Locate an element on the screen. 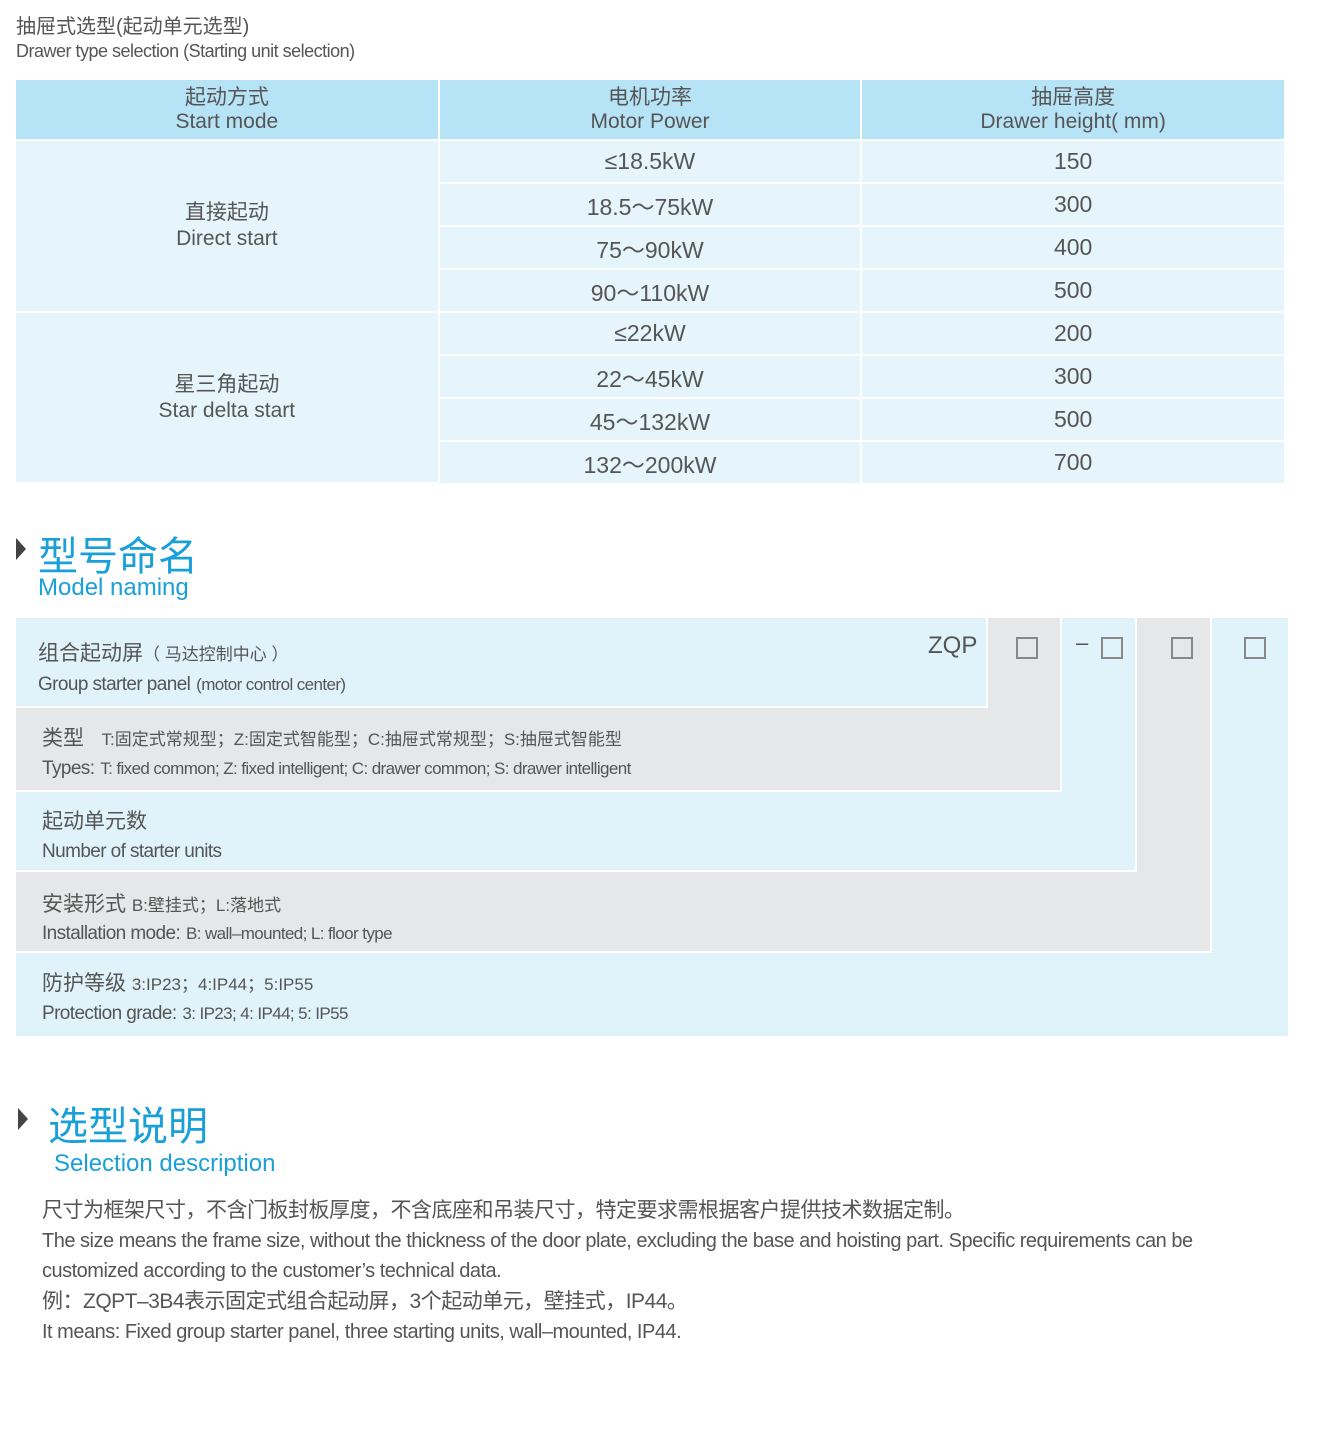  col-label-cn: 起动方式 is located at coordinates (226, 97).